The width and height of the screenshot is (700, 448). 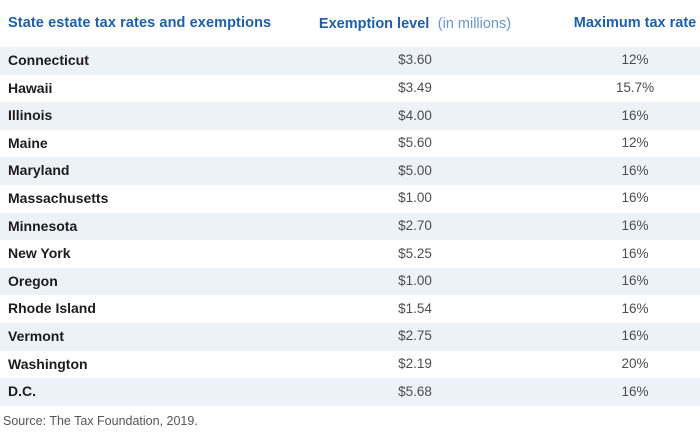 What do you see at coordinates (415, 363) in the screenshot?
I see `exemption-value: $2.19` at bounding box center [415, 363].